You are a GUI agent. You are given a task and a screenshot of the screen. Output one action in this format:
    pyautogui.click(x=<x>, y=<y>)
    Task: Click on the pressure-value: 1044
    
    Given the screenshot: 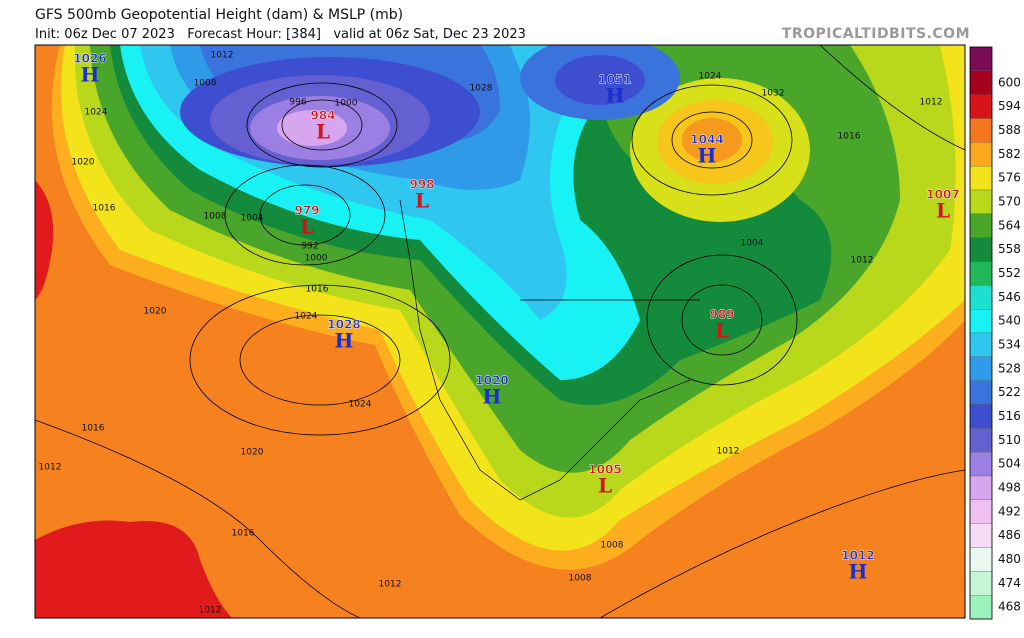 What is the action you would take?
    pyautogui.click(x=706, y=140)
    